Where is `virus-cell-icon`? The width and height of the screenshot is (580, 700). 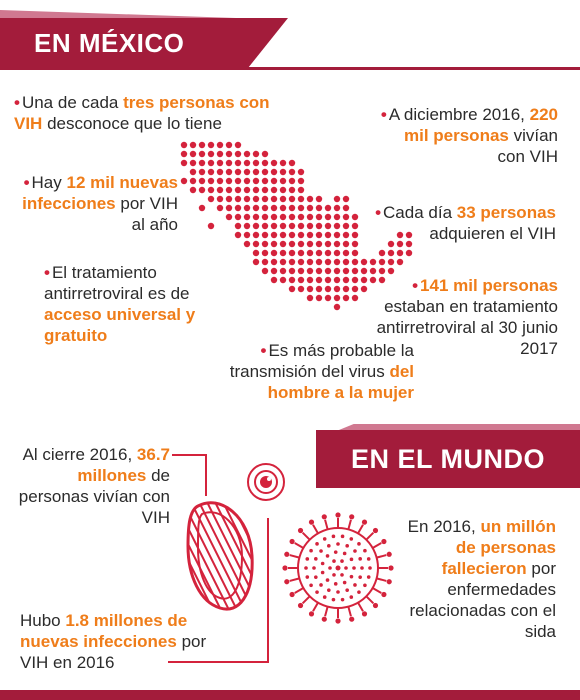
virus-cell-icon is located at coordinates (338, 568).